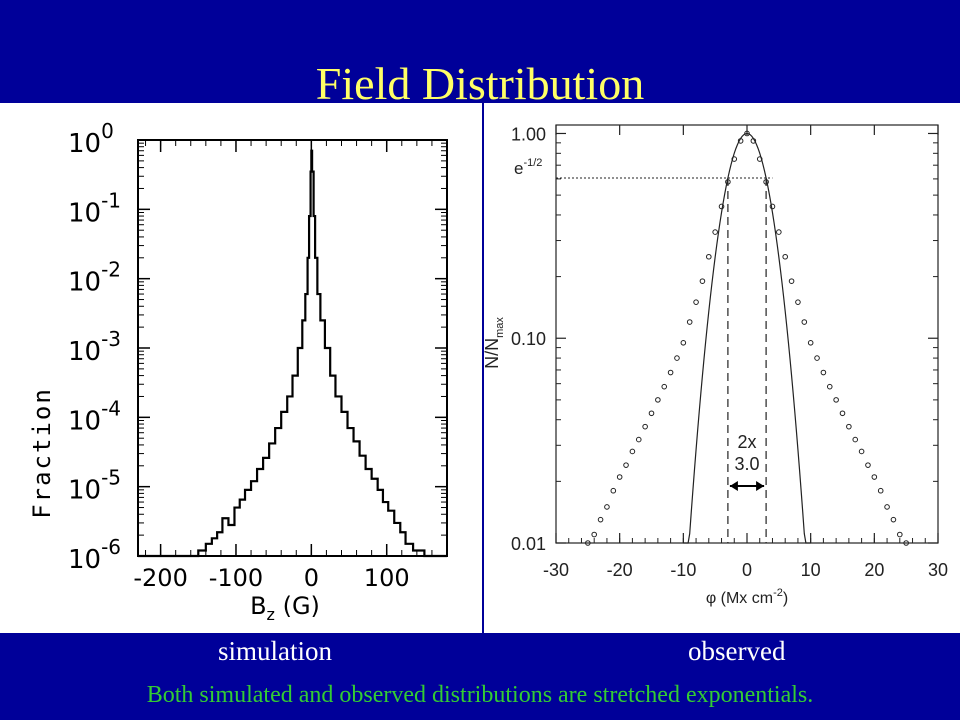 This screenshot has width=960, height=720. I want to click on simulation-x-axis-label: Bz (G), so click(285, 608).